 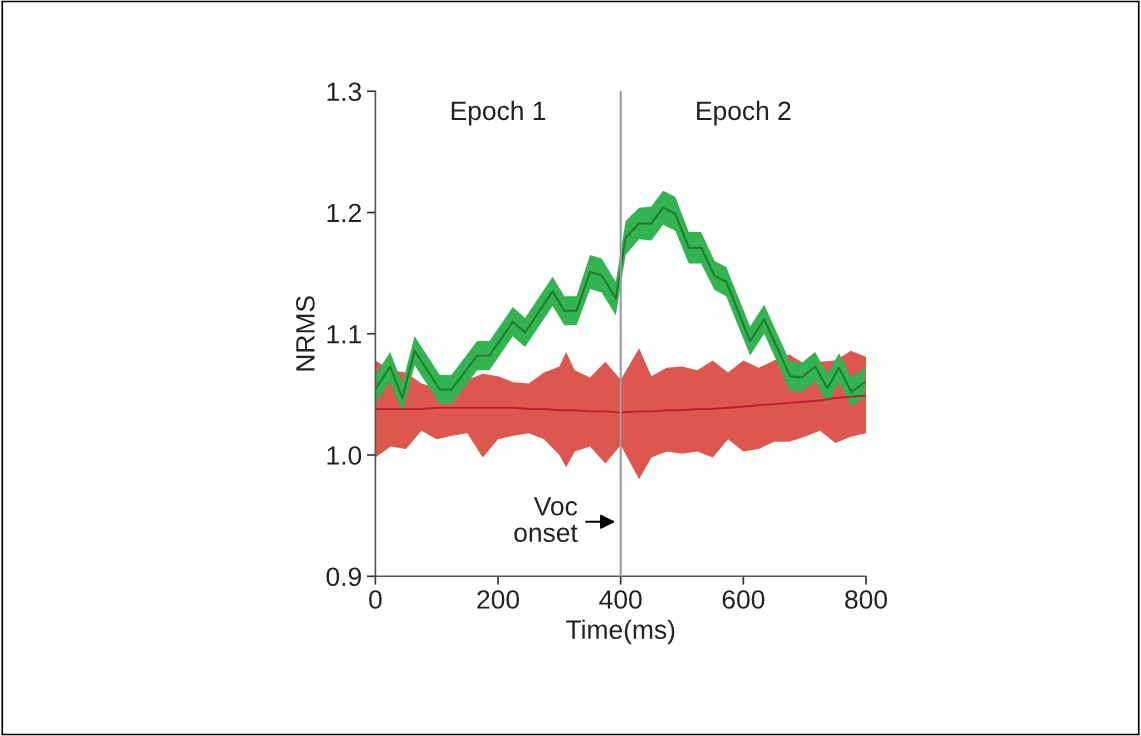 What do you see at coordinates (621, 404) in the screenshot?
I see `line-series` at bounding box center [621, 404].